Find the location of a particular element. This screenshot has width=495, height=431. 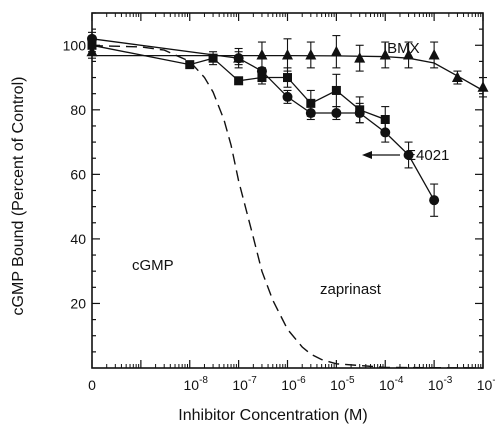

x-tick-label: 10⁻⁷ is located at coordinates (244, 384).